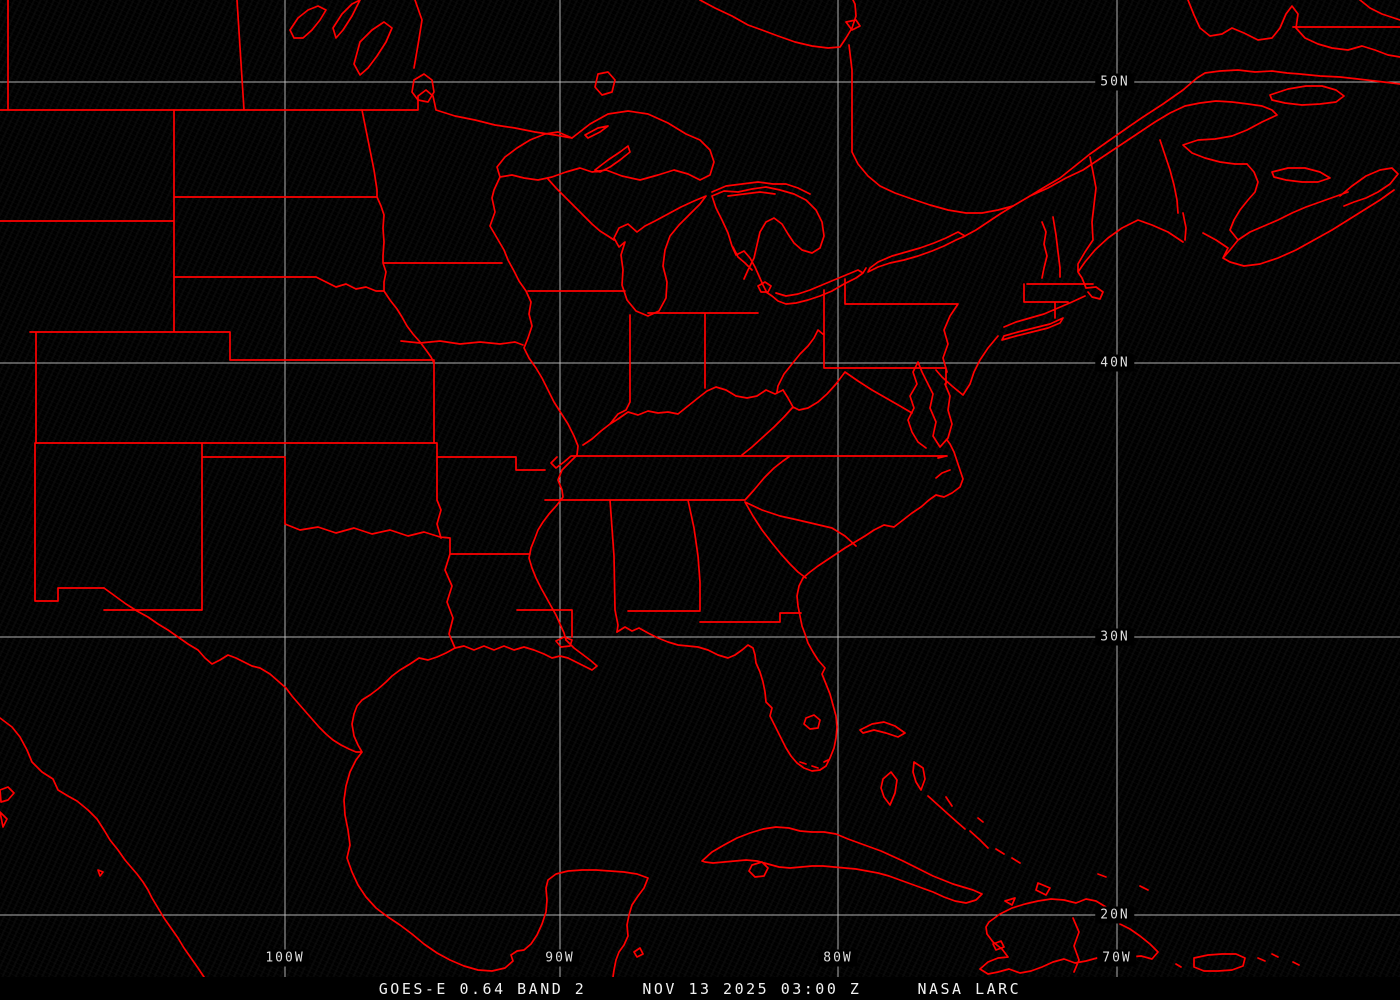 This screenshot has height=1000, width=1400. Describe the element at coordinates (838, 958) in the screenshot. I see `longitude-label-80w: 80W` at that location.